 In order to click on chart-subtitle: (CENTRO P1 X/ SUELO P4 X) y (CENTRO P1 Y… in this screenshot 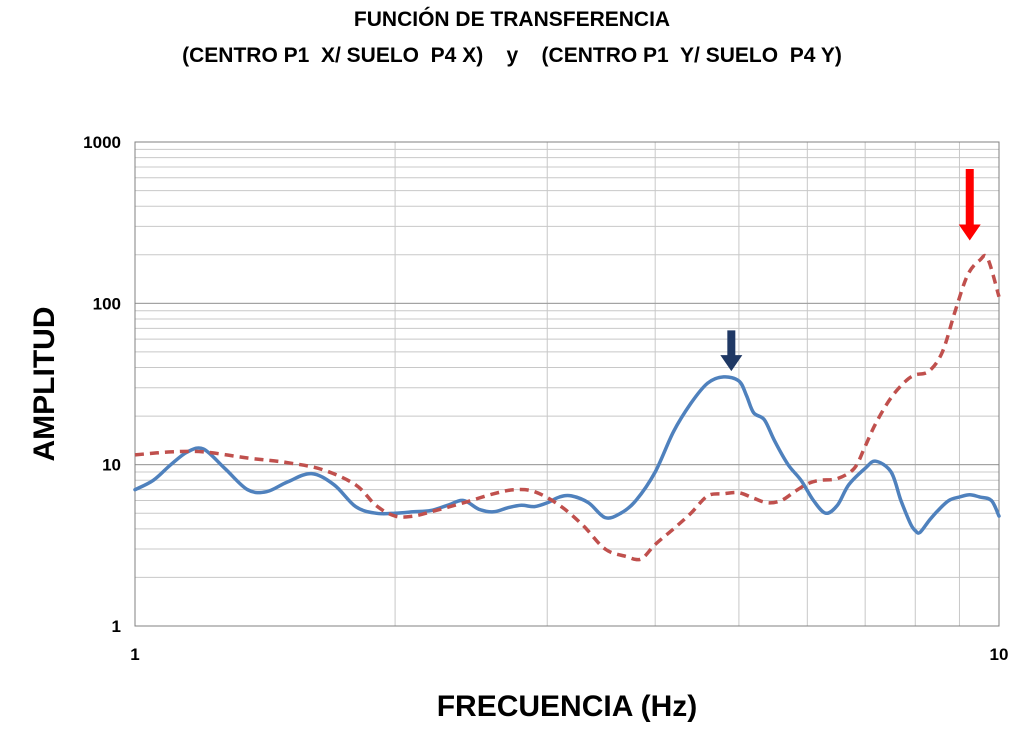, I will do `click(512, 55)`.